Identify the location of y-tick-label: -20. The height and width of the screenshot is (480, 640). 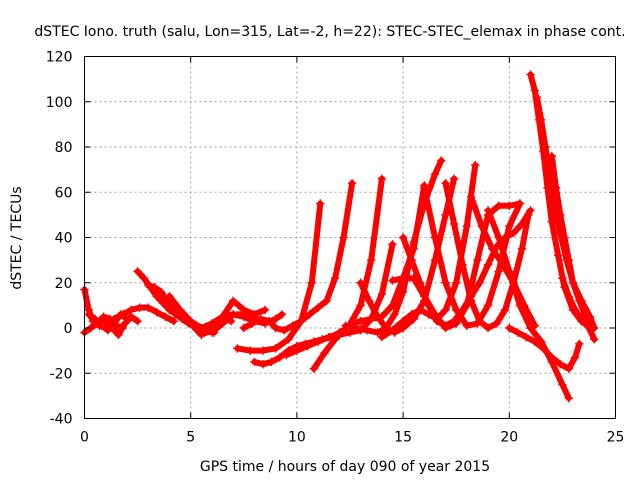
(61, 374).